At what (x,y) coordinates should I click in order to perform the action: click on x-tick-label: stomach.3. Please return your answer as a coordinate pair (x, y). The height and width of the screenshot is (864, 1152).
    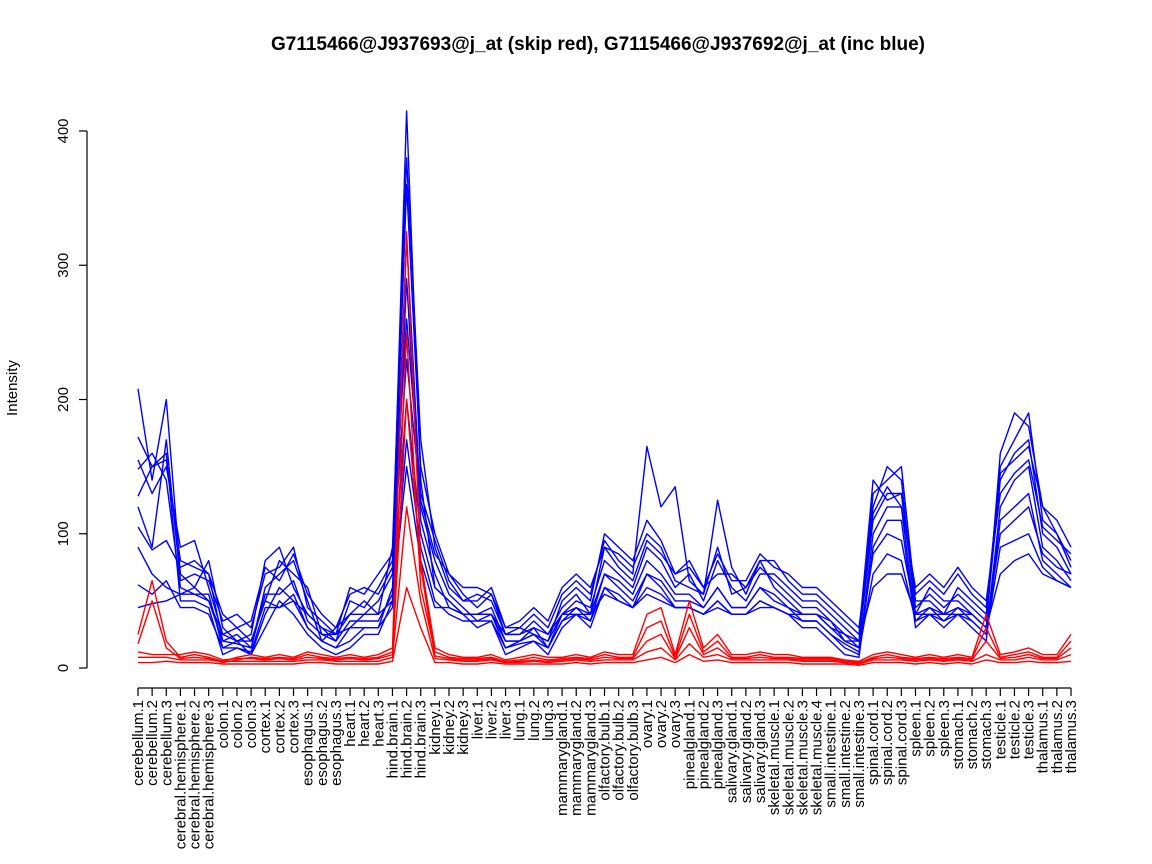
    Looking at the image, I should click on (986, 734).